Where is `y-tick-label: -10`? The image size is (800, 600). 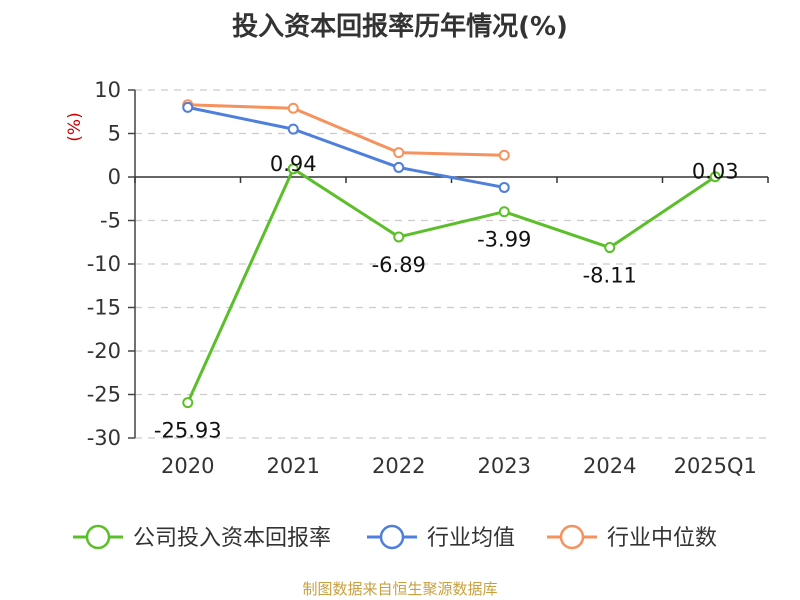
y-tick-label: -10 is located at coordinates (104, 264).